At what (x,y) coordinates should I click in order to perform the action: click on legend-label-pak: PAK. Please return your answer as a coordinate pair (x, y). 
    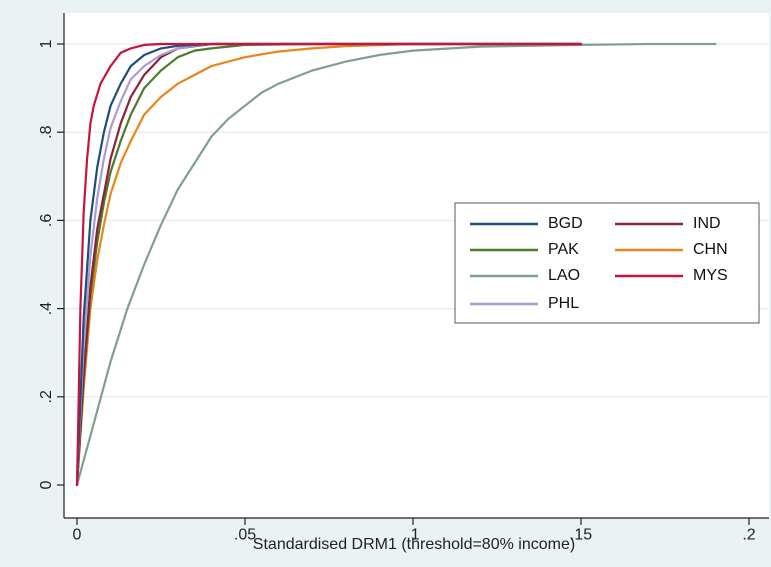
    Looking at the image, I should click on (563, 249).